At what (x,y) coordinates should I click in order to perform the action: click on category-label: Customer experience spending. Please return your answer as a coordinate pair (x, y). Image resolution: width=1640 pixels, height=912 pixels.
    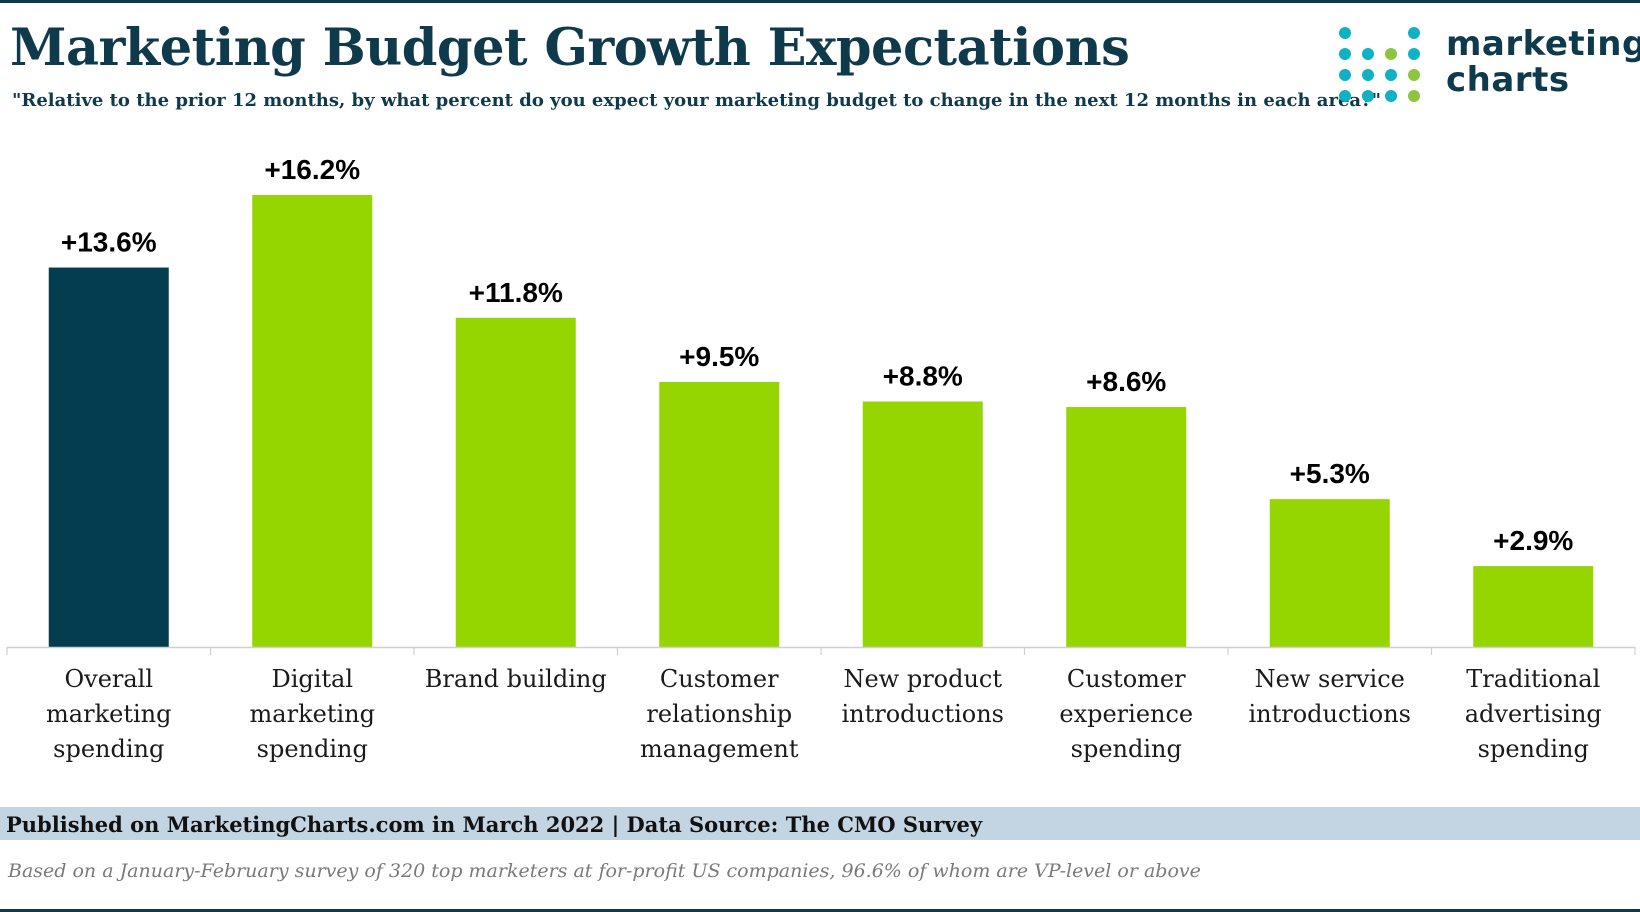
    Looking at the image, I should click on (1126, 714).